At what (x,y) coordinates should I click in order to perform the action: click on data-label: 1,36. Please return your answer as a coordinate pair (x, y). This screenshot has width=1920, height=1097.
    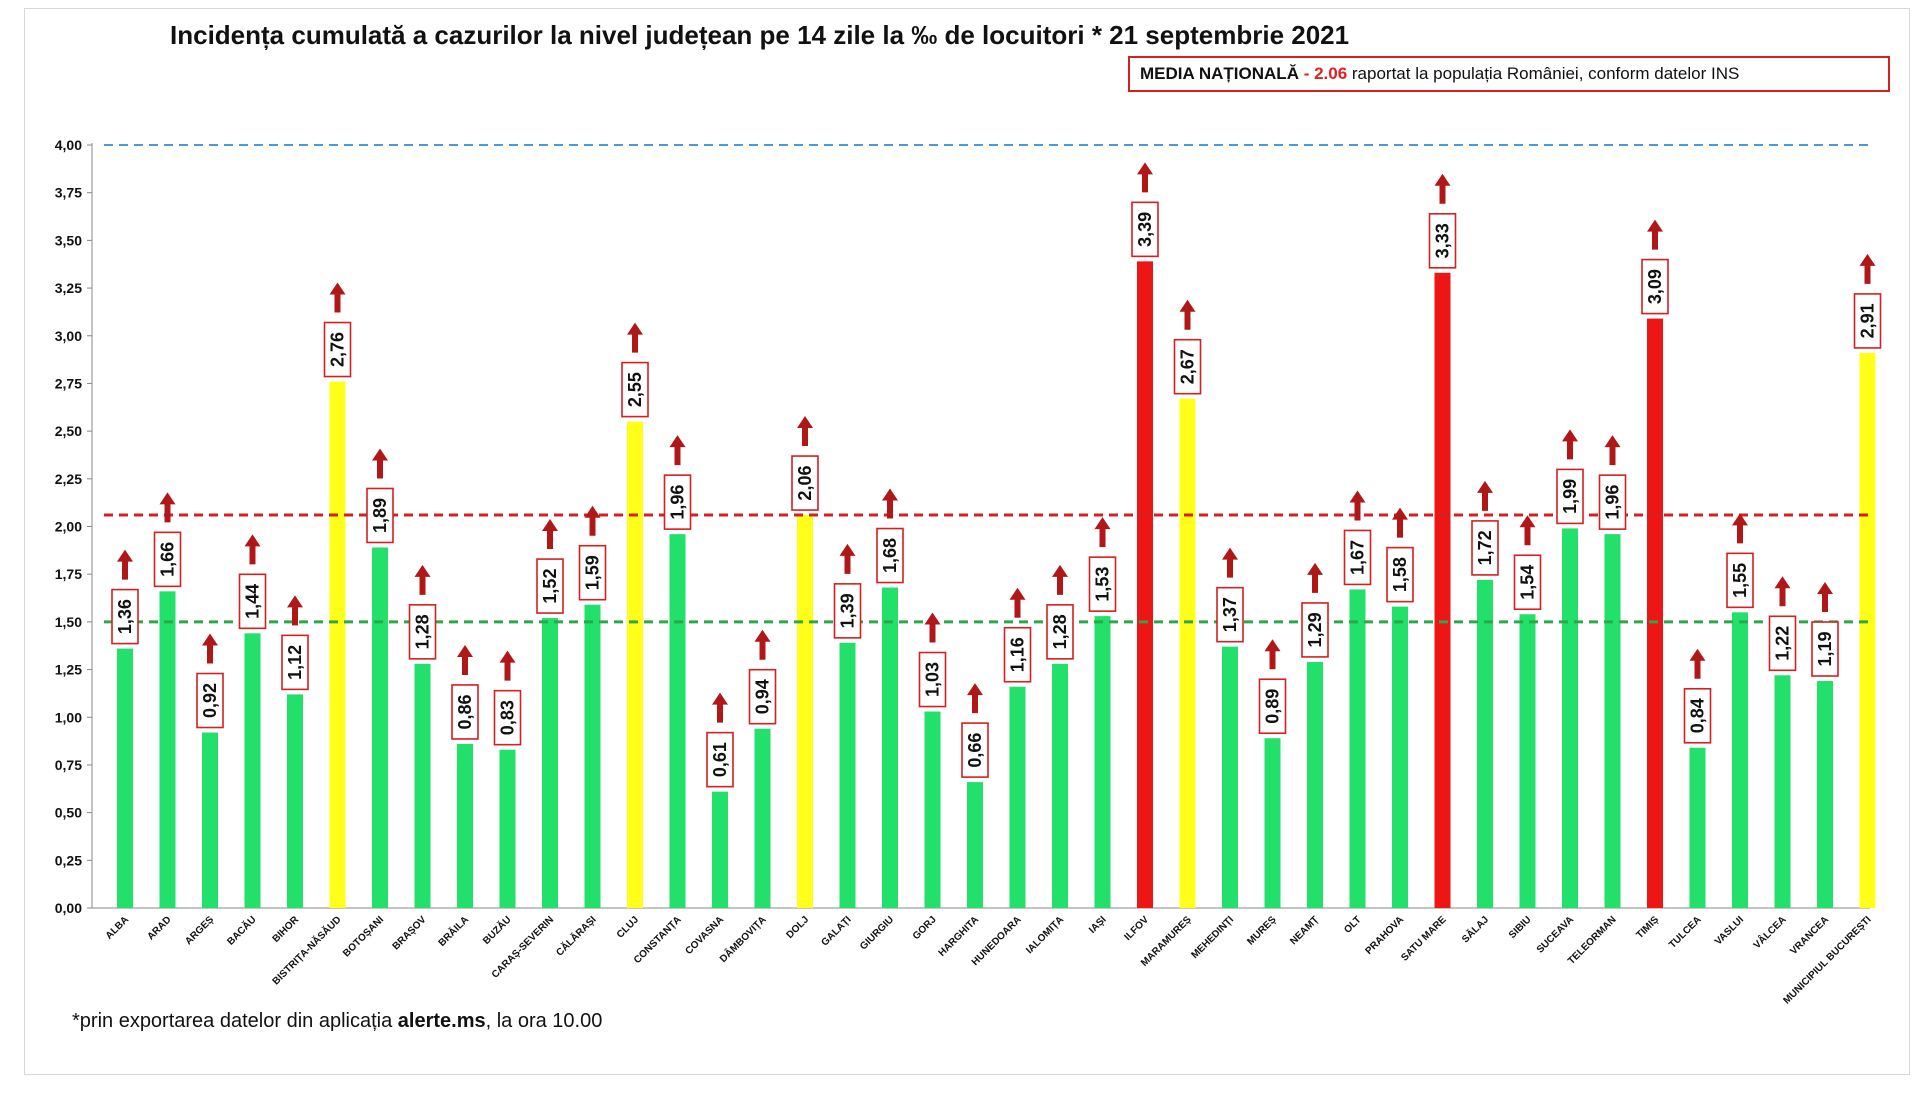
    Looking at the image, I should click on (125, 616).